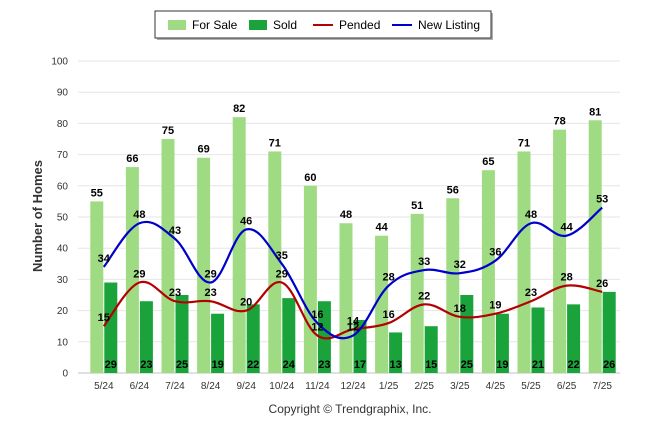 Image resolution: width=646 pixels, height=434 pixels. I want to click on y-axis-title: Number of Homes, so click(37, 216).